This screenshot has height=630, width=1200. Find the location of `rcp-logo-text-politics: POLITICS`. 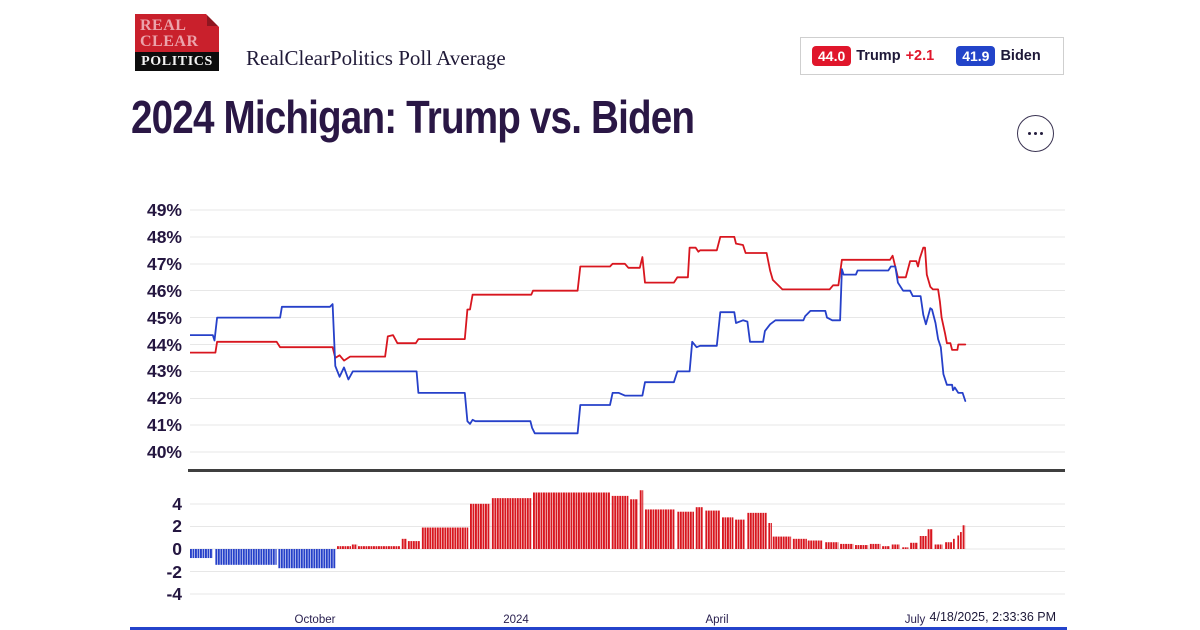

rcp-logo-text-politics: POLITICS is located at coordinates (177, 61).